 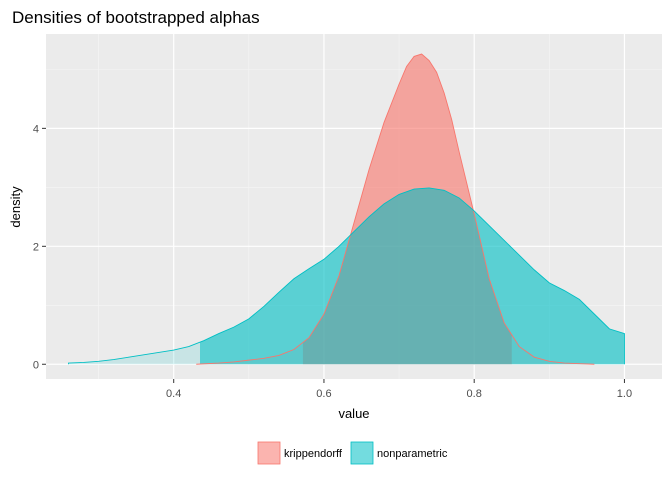 I want to click on legend-label-nonparametric: nonparametric, so click(x=412, y=454).